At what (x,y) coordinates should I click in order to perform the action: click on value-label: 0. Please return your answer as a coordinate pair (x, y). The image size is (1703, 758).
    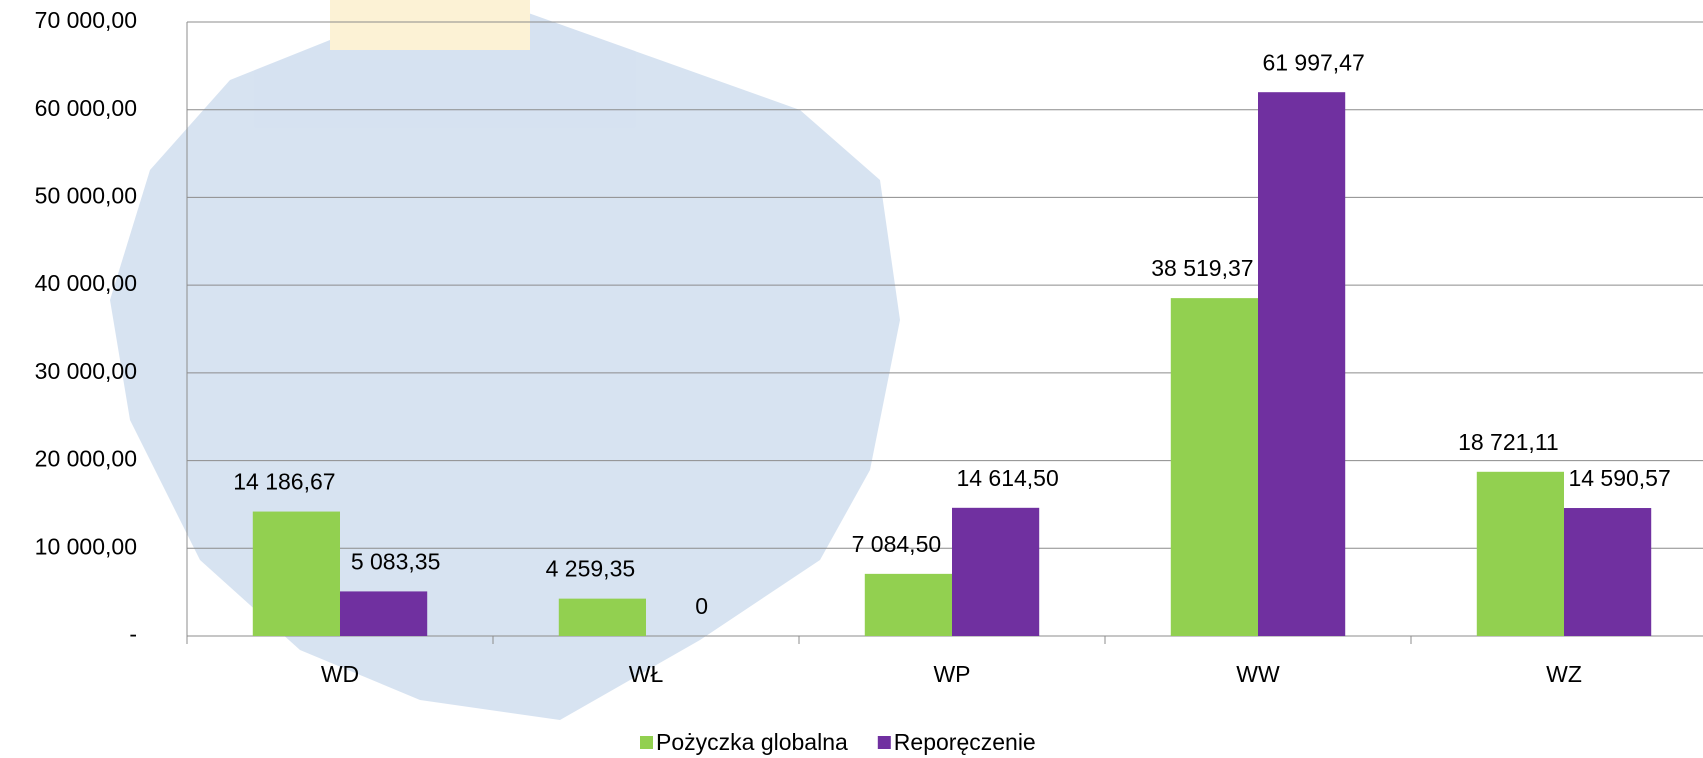
    Looking at the image, I should click on (701, 606).